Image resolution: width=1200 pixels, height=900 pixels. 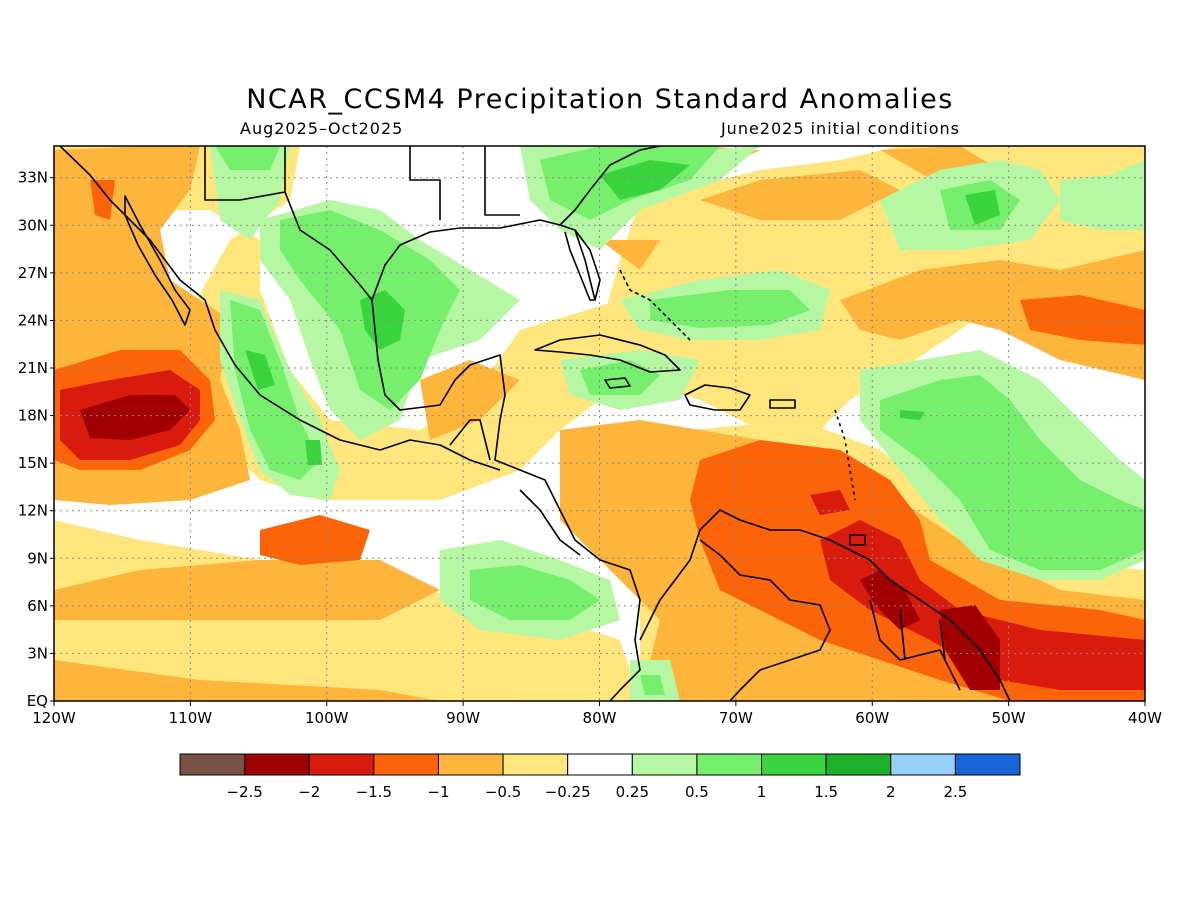 What do you see at coordinates (54, 718) in the screenshot?
I see `lon-tick-label: 120W` at bounding box center [54, 718].